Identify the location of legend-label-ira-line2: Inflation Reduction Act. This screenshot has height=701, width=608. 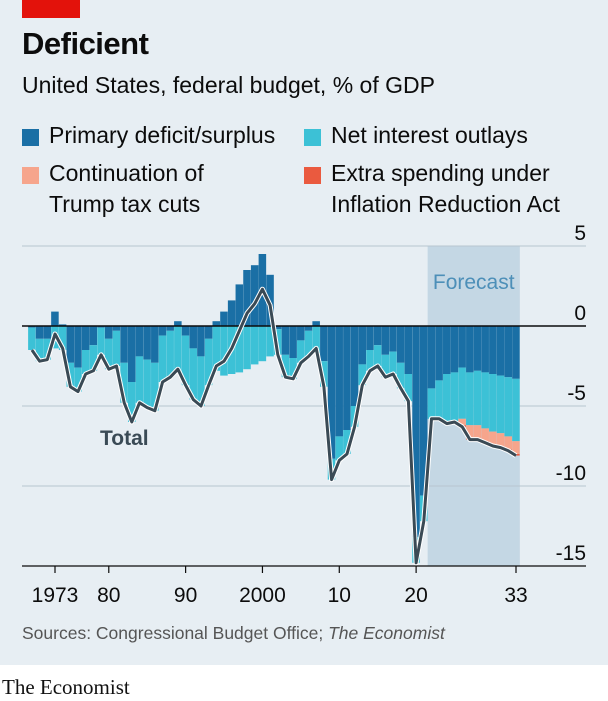
(445, 204).